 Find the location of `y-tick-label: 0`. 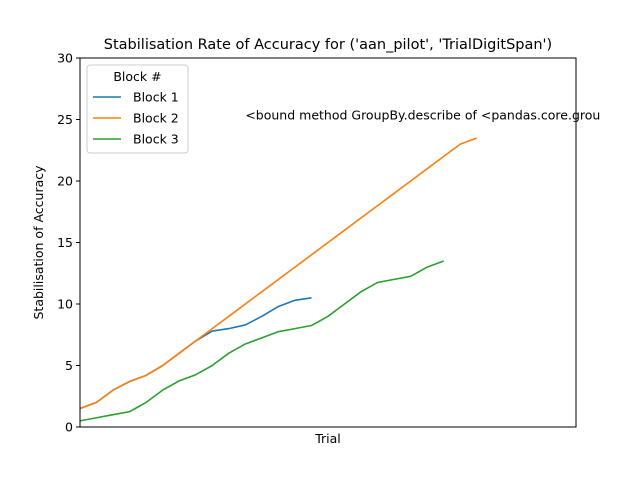

y-tick-label: 0 is located at coordinates (69, 427).